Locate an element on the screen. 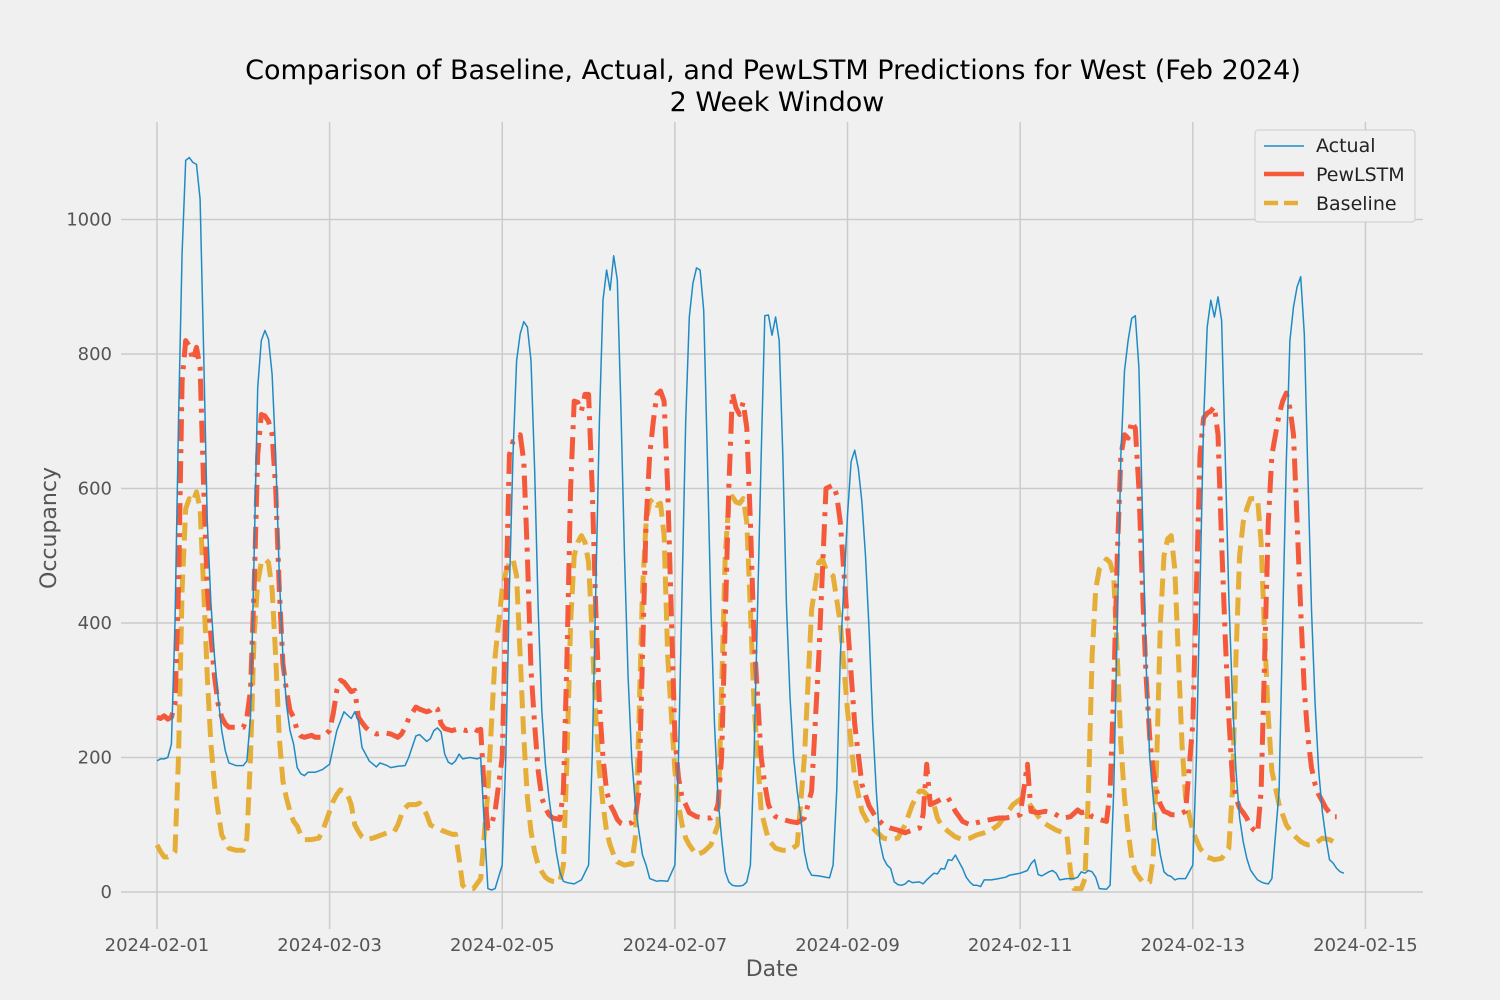 The height and width of the screenshot is (1000, 1500). legend: Actual PewLSTM Baseline is located at coordinates (1335, 176).